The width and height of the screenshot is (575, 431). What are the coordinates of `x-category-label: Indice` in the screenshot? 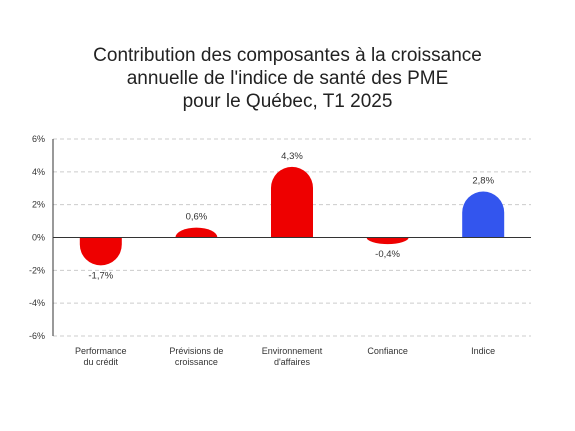 It's located at (483, 351).